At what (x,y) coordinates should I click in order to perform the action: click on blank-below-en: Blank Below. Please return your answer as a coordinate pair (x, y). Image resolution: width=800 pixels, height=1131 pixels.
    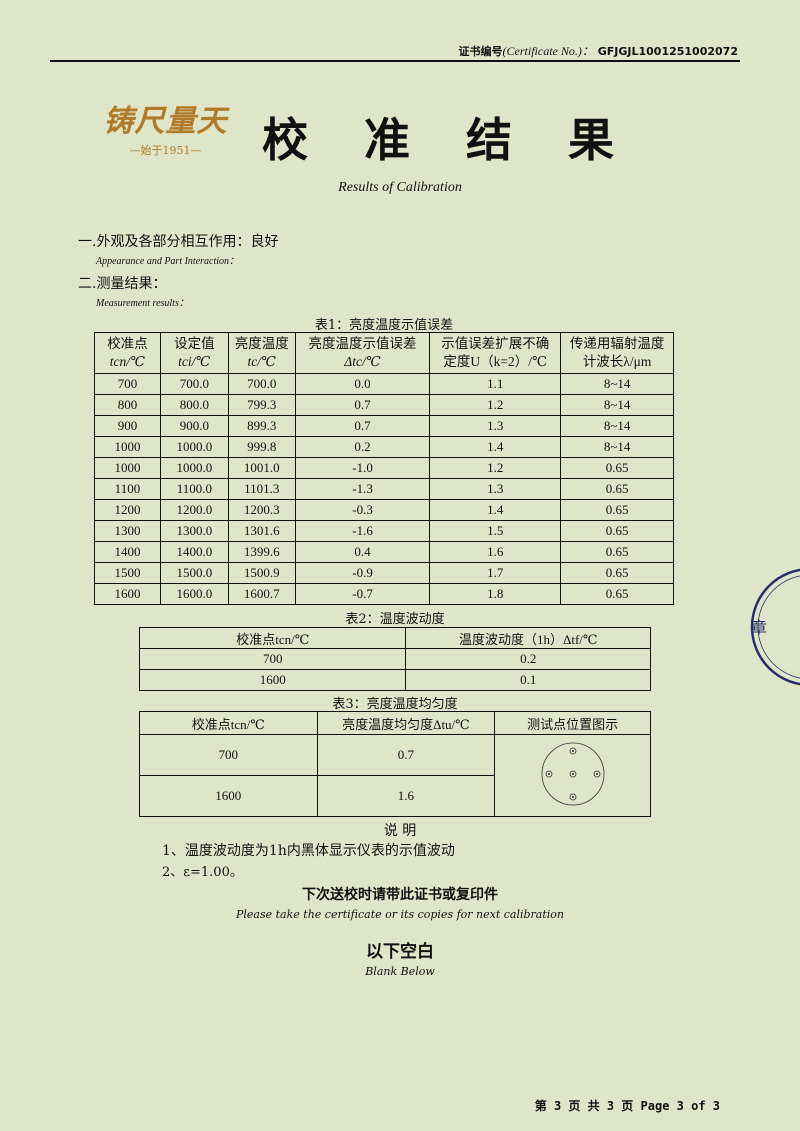
    Looking at the image, I should click on (400, 971).